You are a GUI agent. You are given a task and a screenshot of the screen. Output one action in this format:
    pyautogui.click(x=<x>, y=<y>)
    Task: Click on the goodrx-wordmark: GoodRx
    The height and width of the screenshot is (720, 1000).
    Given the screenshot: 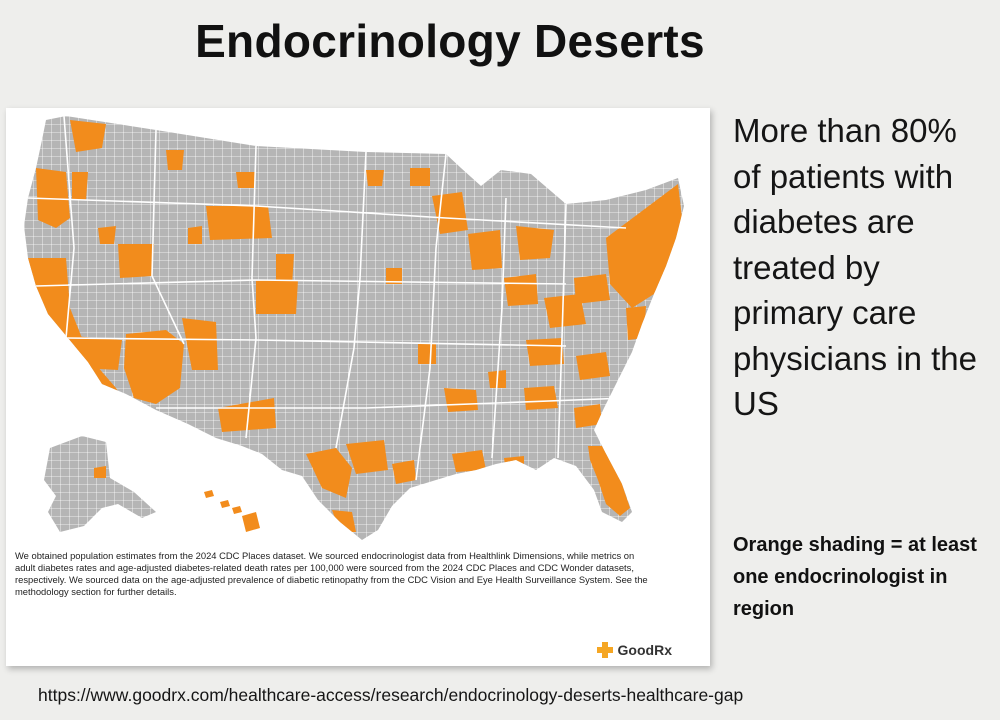 What is the action you would take?
    pyautogui.click(x=644, y=650)
    